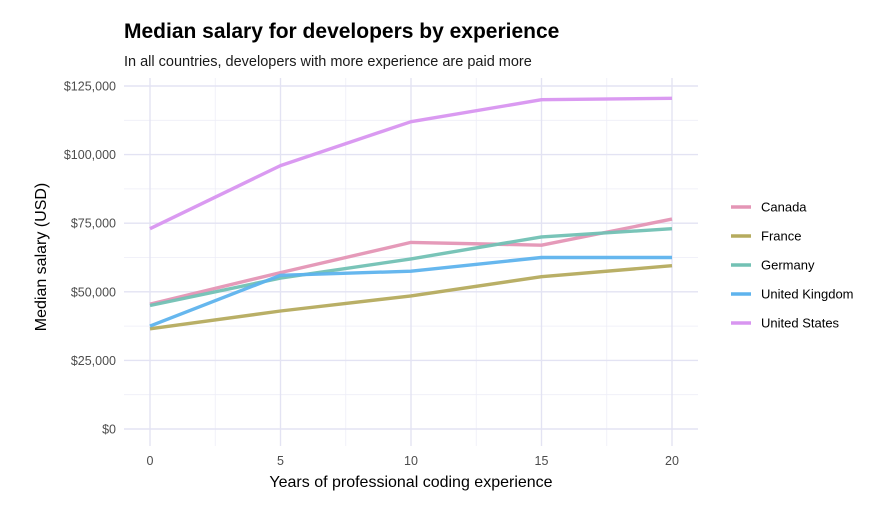 The height and width of the screenshot is (509, 888). I want to click on legend-label-united-states: United States, so click(800, 323).